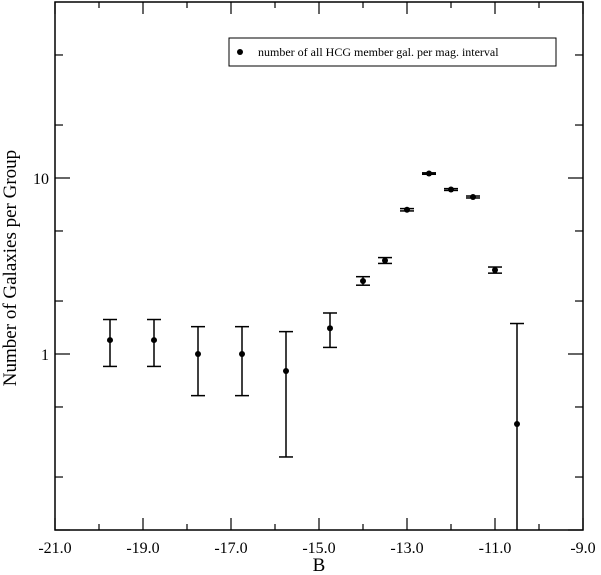  I want to click on y-tick-label: 1, so click(45, 355).